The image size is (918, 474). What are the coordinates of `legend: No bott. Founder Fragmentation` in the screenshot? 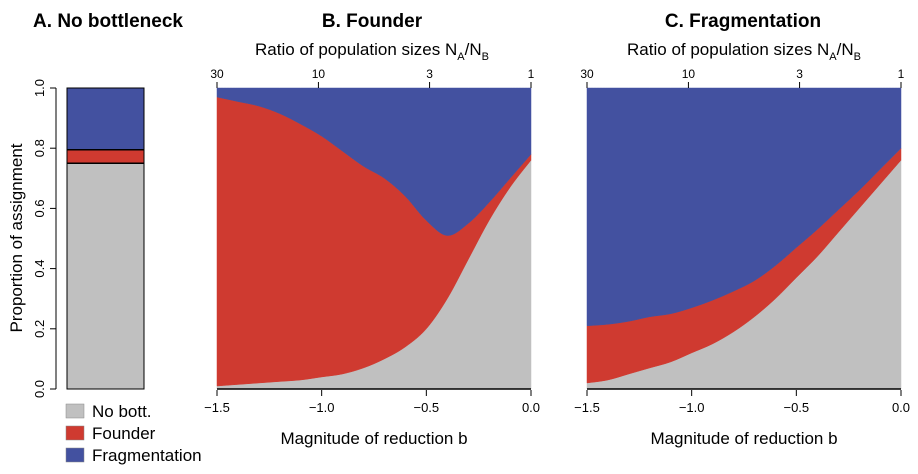 It's located at (133, 433).